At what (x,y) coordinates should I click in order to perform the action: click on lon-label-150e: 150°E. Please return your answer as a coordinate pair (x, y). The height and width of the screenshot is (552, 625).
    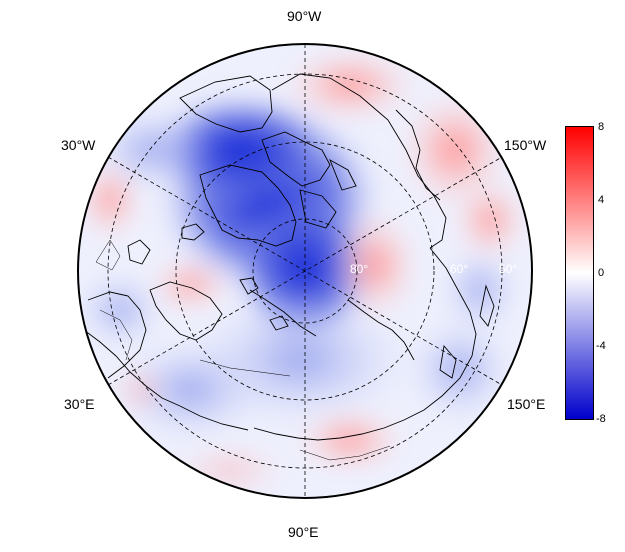
    Looking at the image, I should click on (526, 404).